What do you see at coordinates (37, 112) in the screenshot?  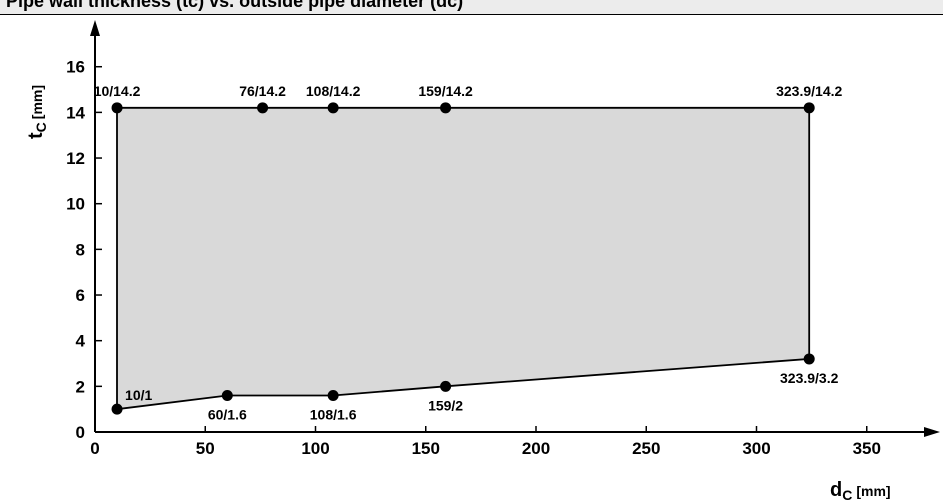 I see `y-axis-label: tC[mm]` at bounding box center [37, 112].